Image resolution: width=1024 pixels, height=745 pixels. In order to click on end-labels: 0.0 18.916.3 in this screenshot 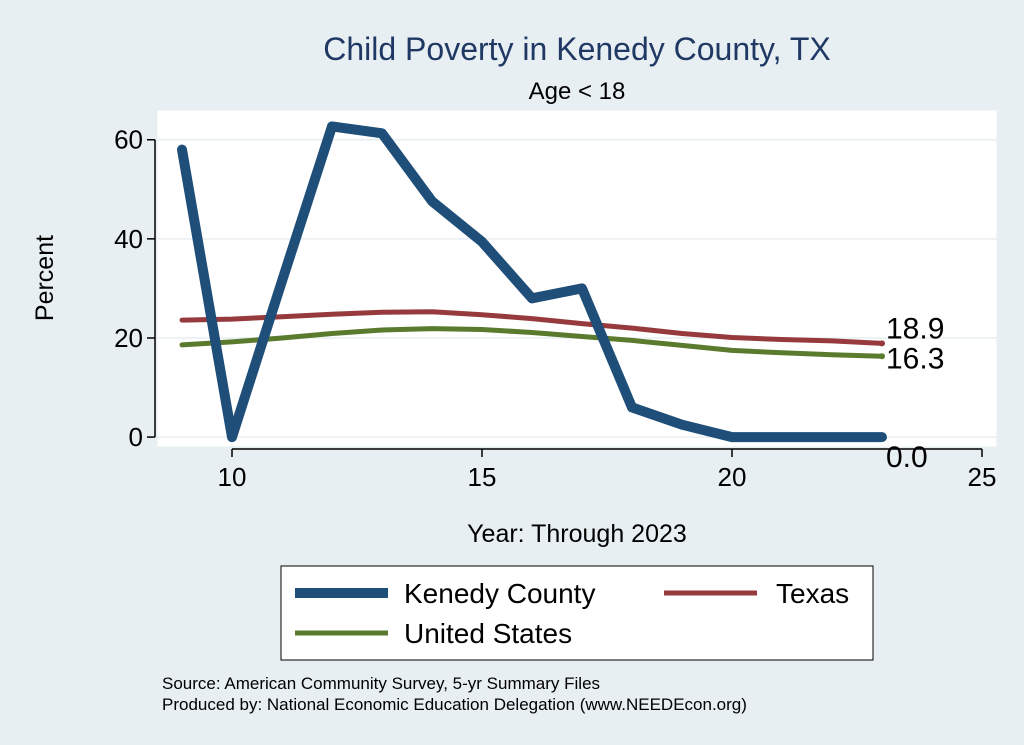, I will do `click(915, 393)`.